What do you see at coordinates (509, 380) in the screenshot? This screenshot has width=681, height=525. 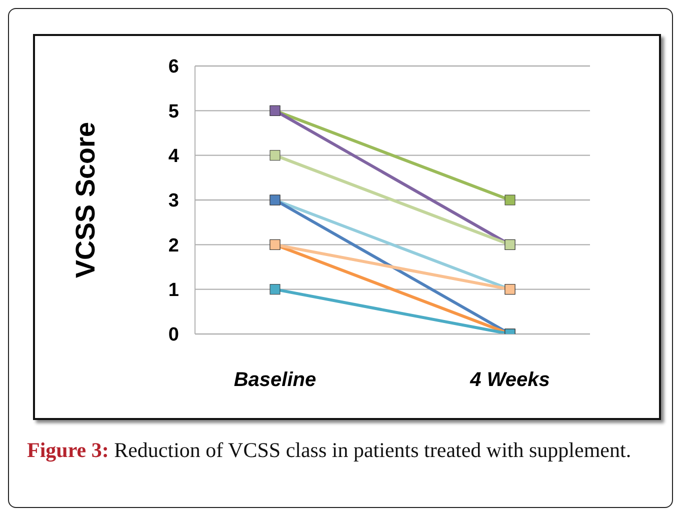 I see `x-tick-label: 4 Weeks` at bounding box center [509, 380].